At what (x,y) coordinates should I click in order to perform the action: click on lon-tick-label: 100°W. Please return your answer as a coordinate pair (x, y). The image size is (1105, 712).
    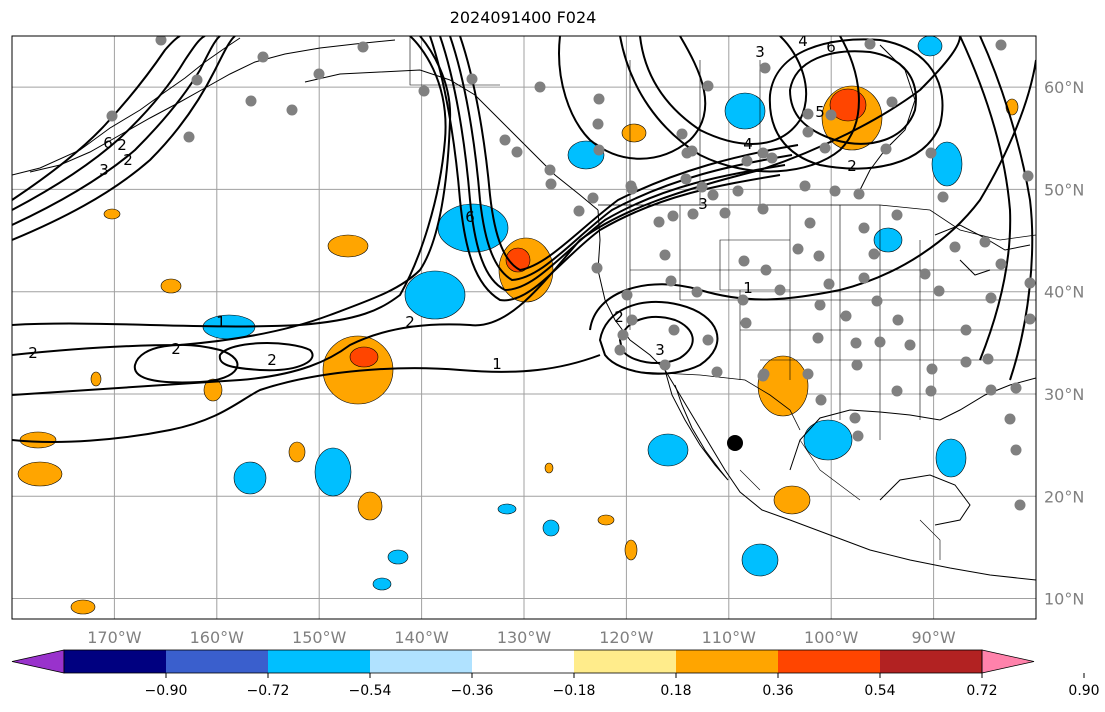
    Looking at the image, I should click on (831, 637).